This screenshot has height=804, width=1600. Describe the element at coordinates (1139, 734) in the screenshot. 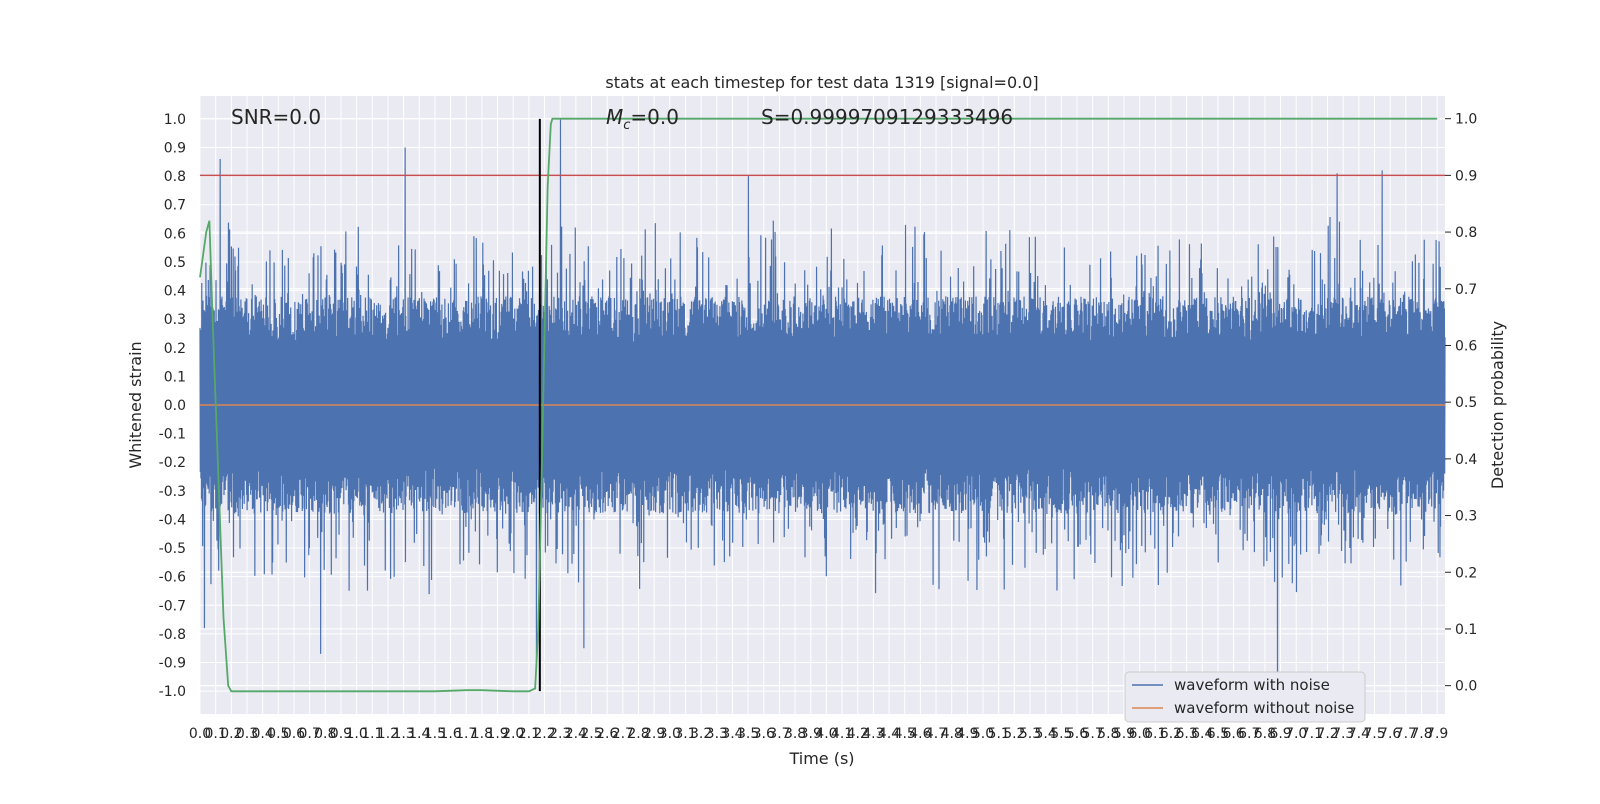

I see `x-tick-label: 6.0` at that location.